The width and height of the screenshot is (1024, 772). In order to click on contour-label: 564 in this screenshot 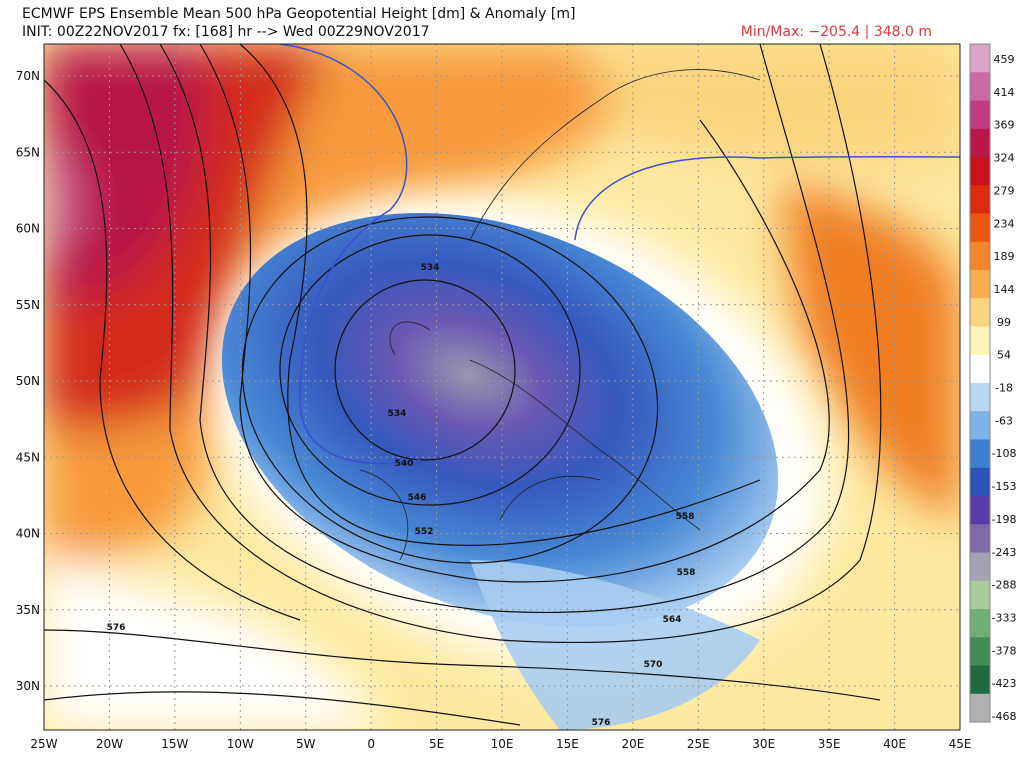, I will do `click(672, 620)`.